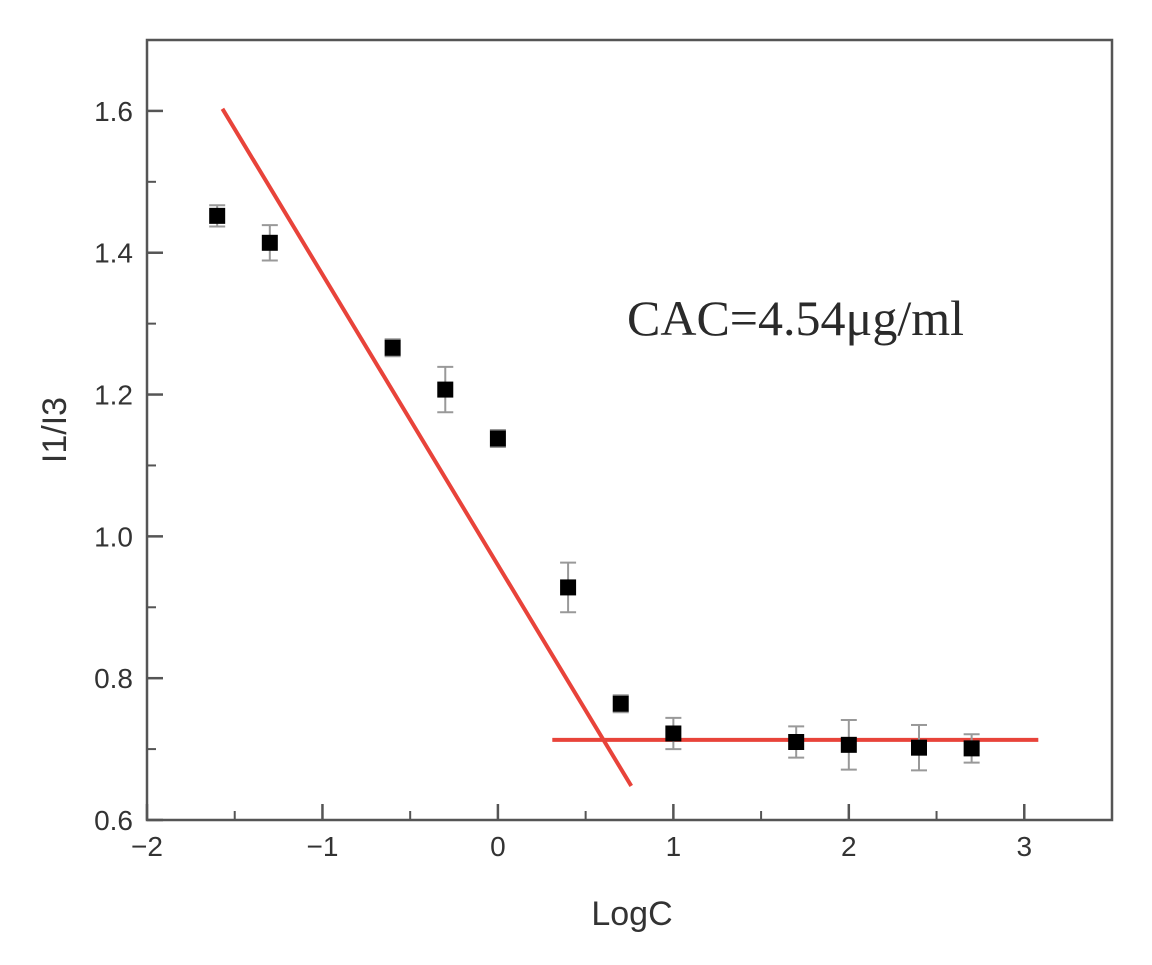 The image size is (1152, 965). What do you see at coordinates (113, 111) in the screenshot?
I see `y-tick-label: 1.6` at bounding box center [113, 111].